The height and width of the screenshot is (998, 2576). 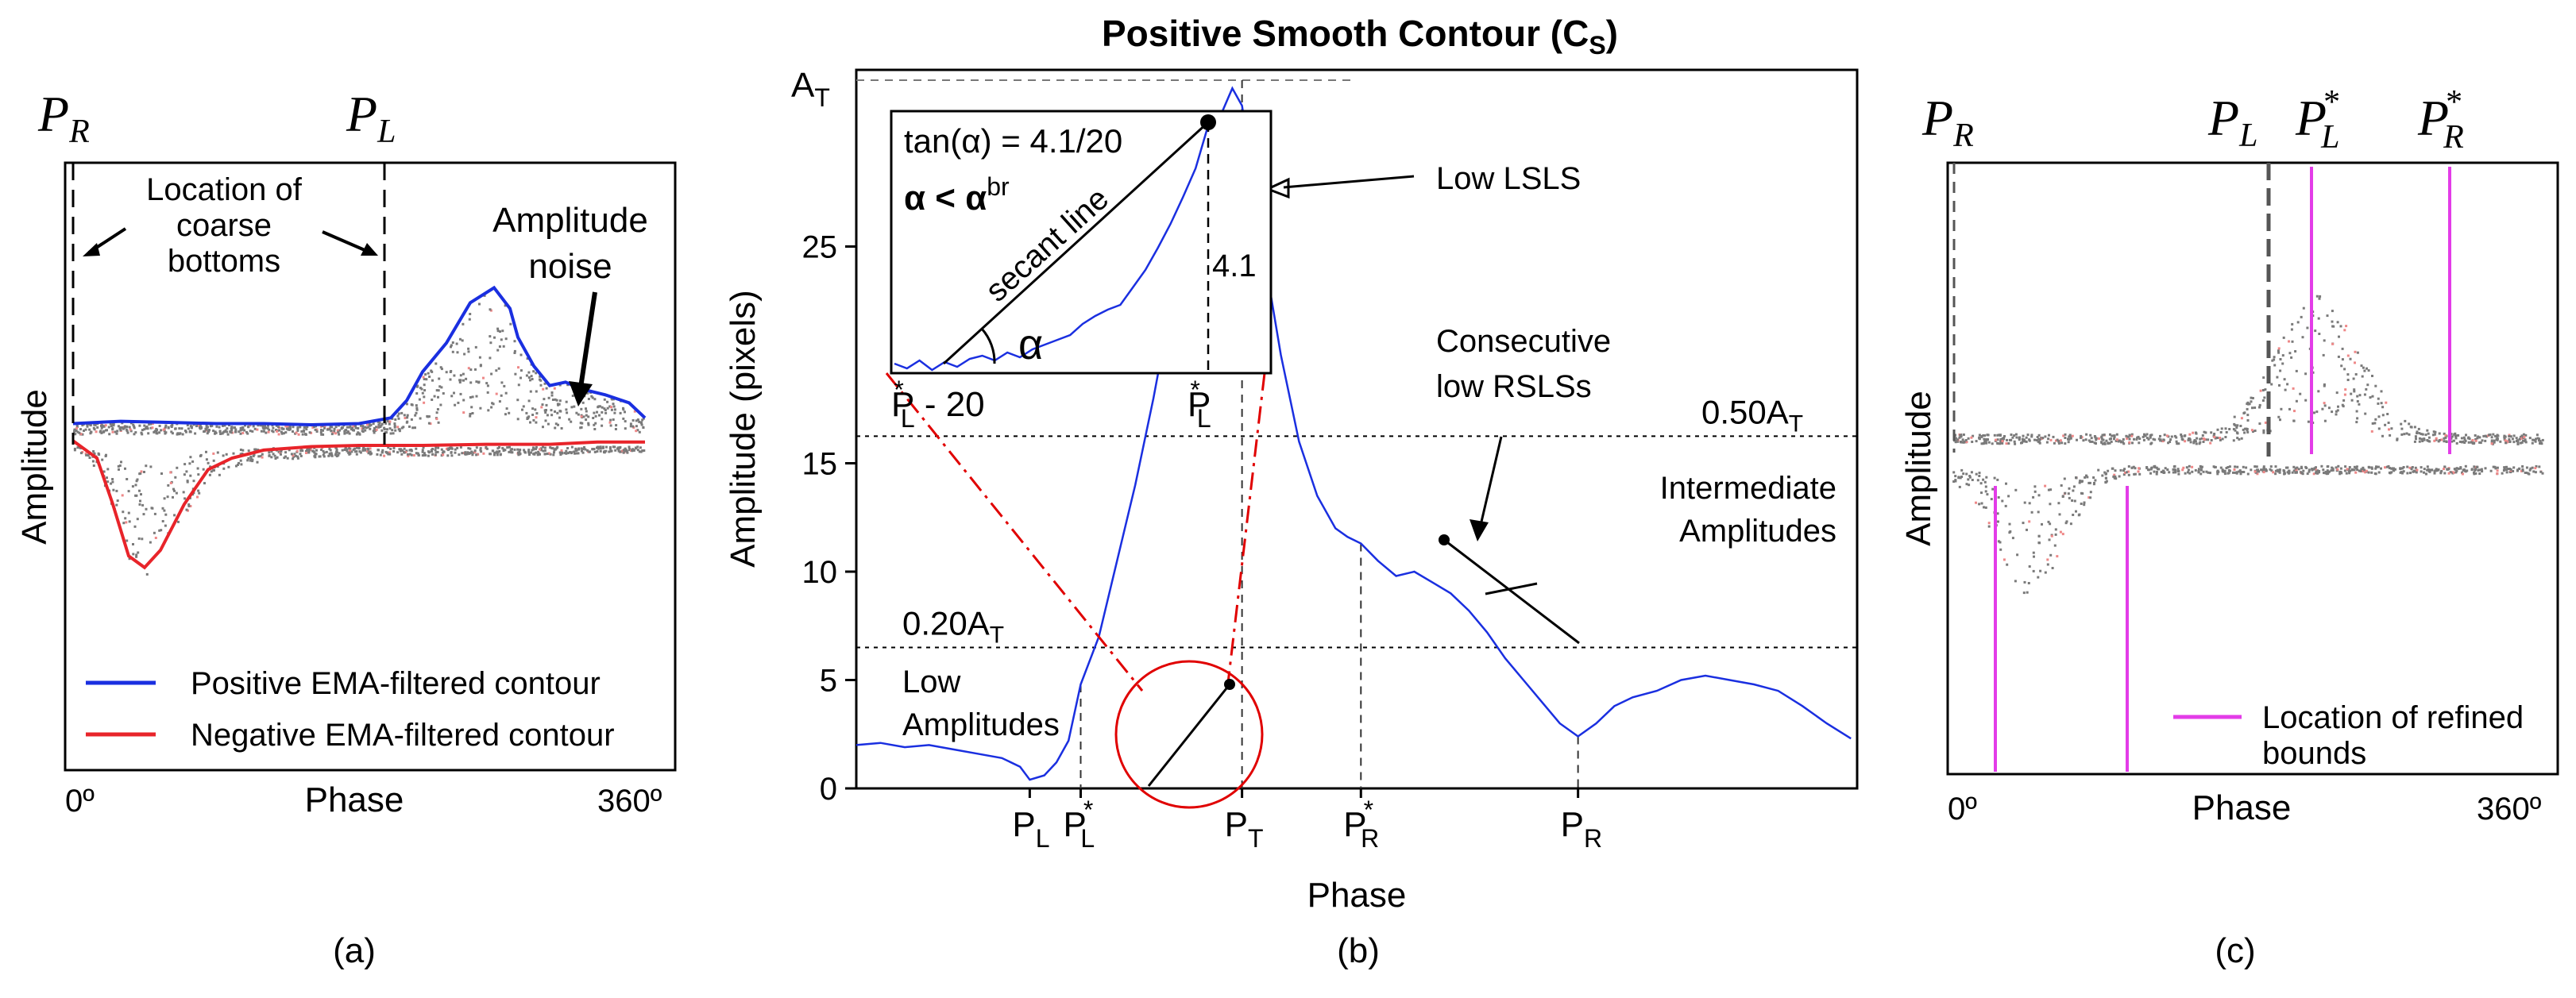 What do you see at coordinates (820, 248) in the screenshot?
I see `b-ytick-label: 25` at bounding box center [820, 248].